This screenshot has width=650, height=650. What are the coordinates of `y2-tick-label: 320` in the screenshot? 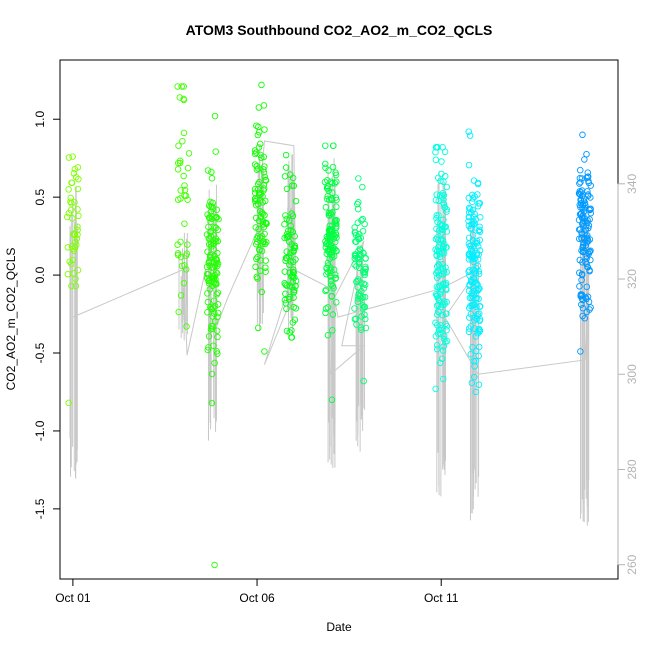 It's located at (632, 279).